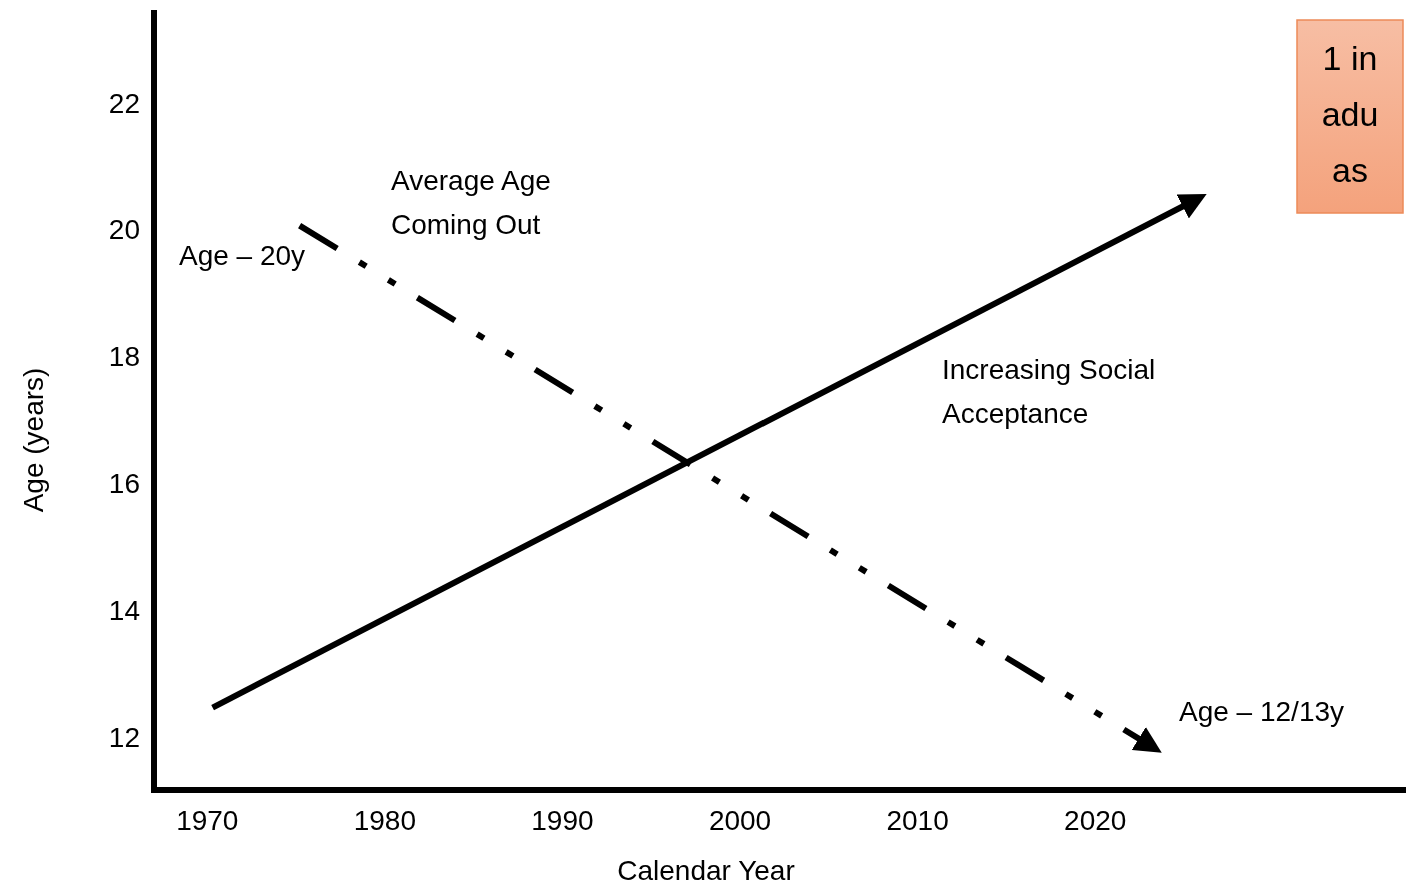 The image size is (1414, 892). Describe the element at coordinates (1095, 820) in the screenshot. I see `x-tick-label: 2020` at that location.